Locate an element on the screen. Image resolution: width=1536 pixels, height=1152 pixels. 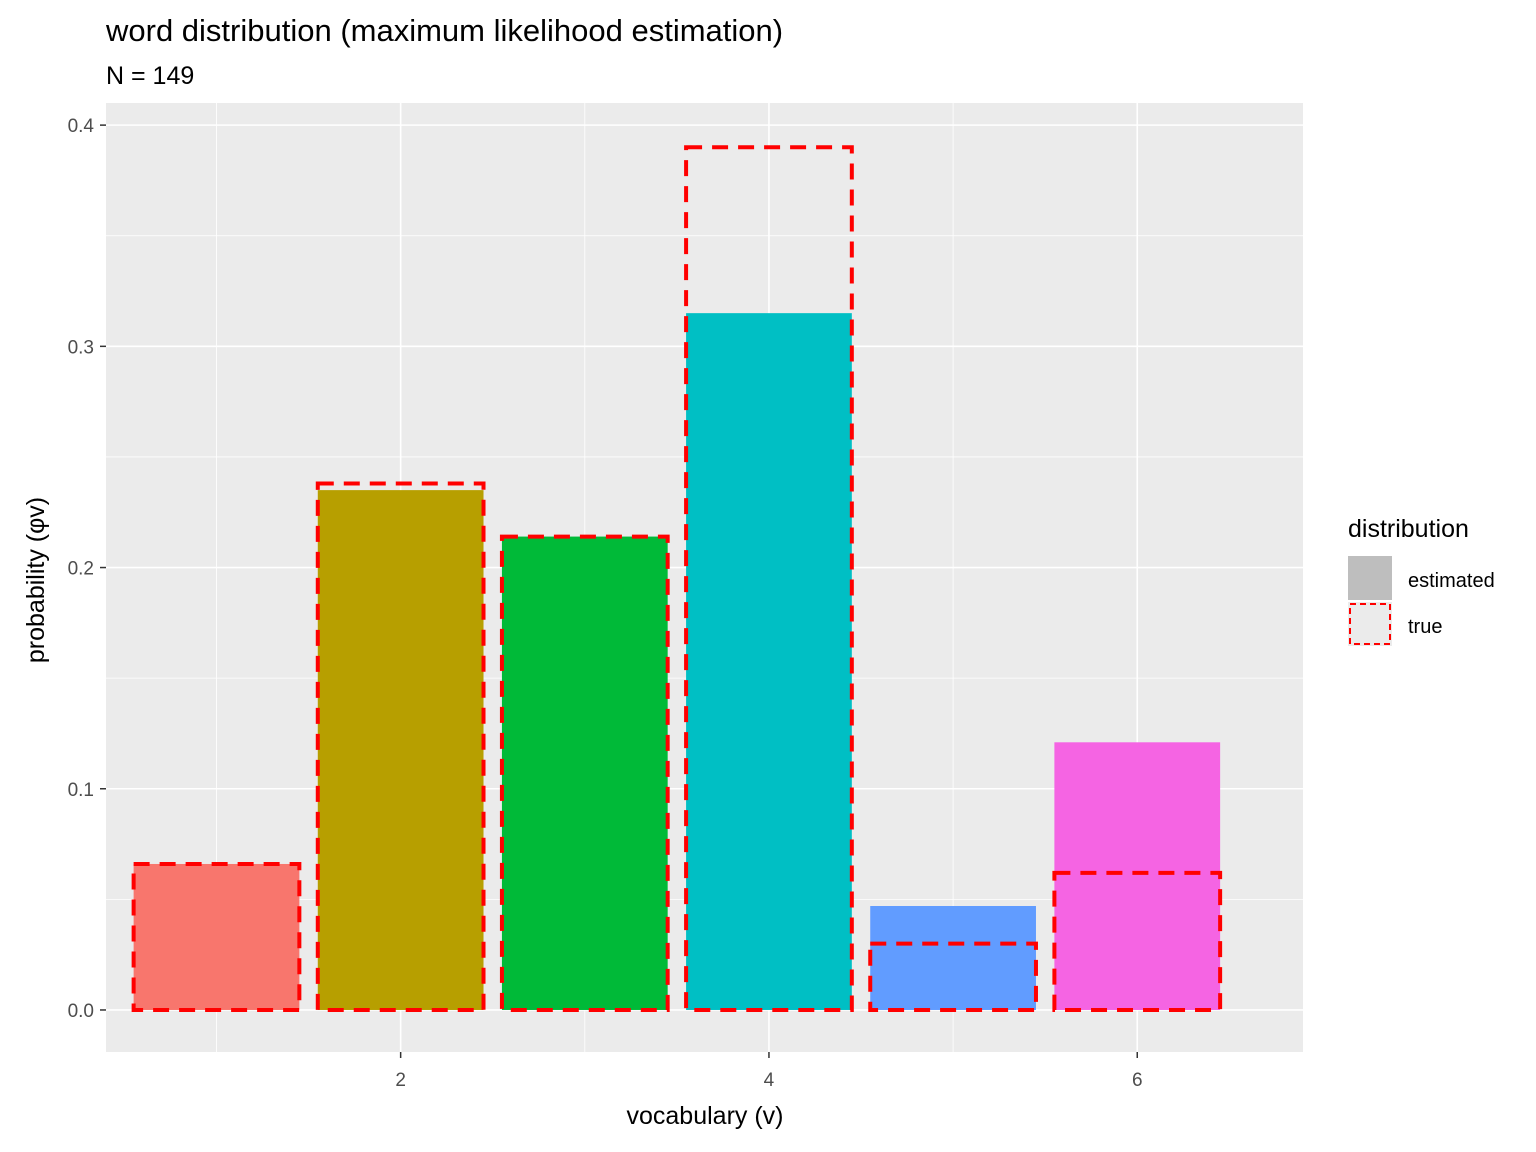
y-tick-label: 0.1 is located at coordinates (81, 790).